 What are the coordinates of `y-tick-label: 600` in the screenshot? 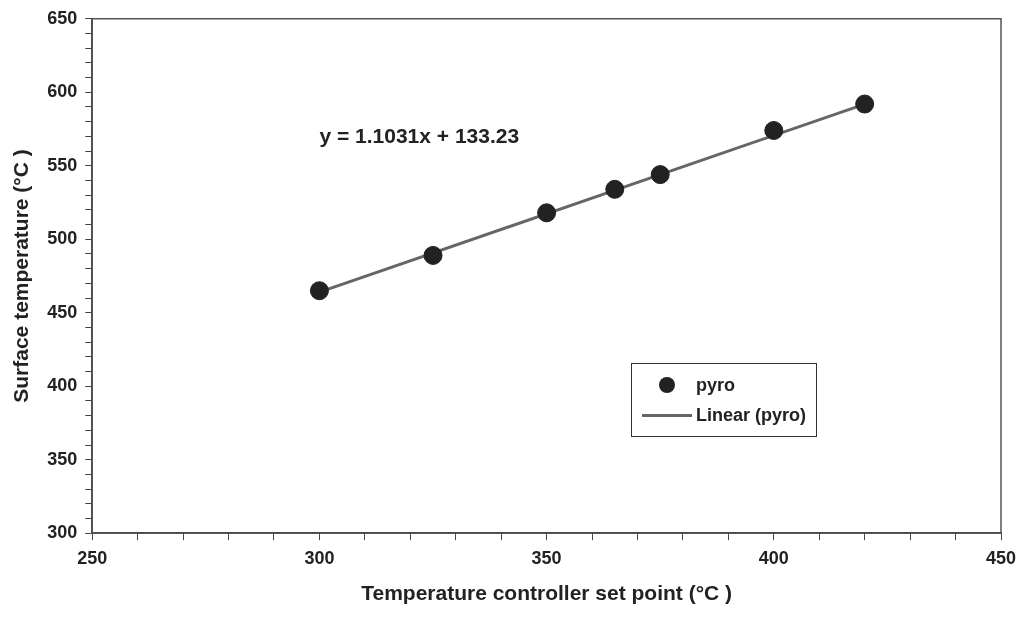 It's located at (62, 91).